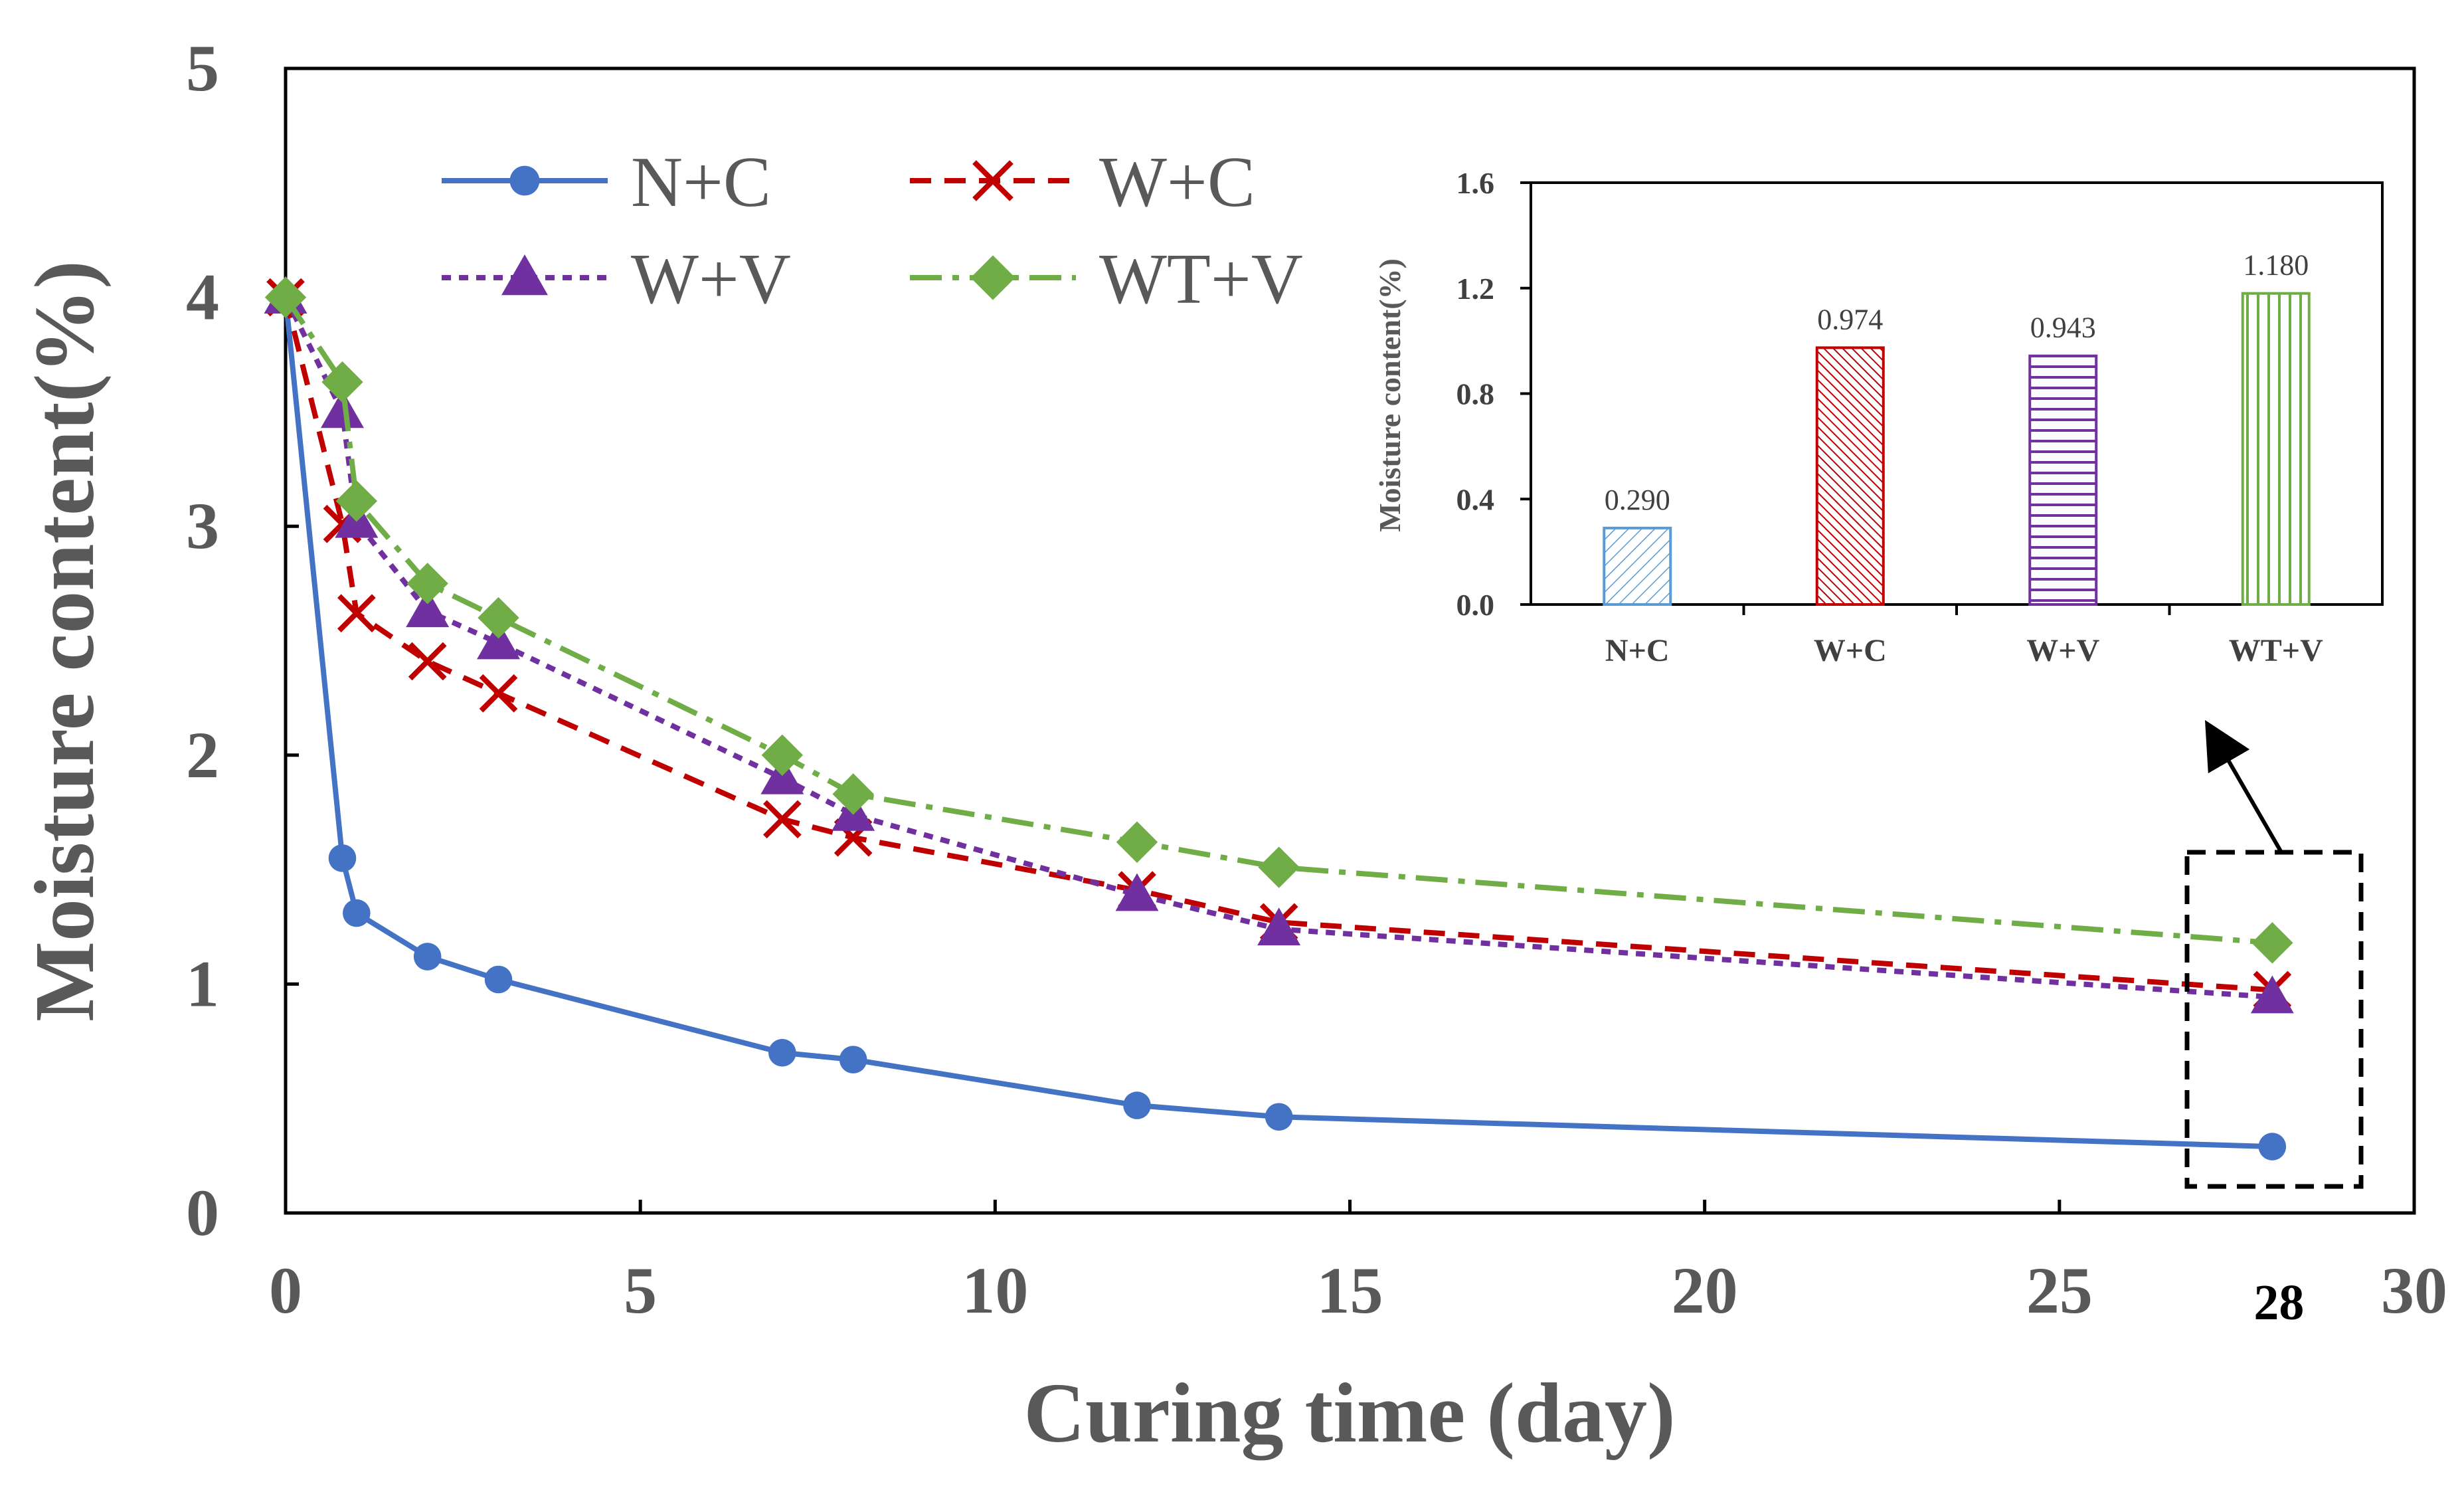 The image size is (2464, 1486). What do you see at coordinates (1475, 183) in the screenshot?
I see `inset-y-tick-label: 1.6` at bounding box center [1475, 183].